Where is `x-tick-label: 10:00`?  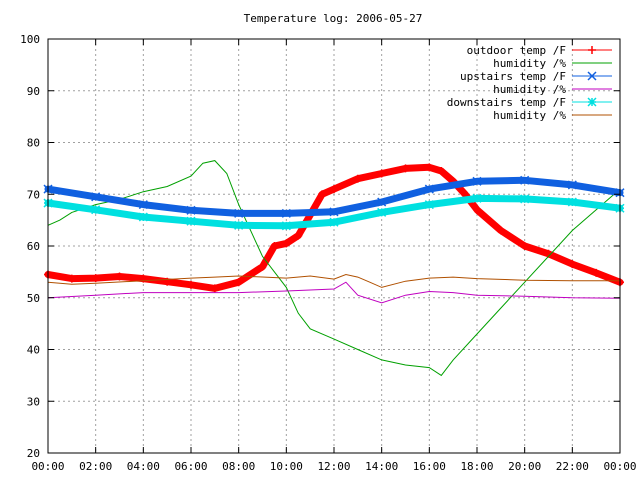 x-tick-label: 10:00 is located at coordinates (286, 466).